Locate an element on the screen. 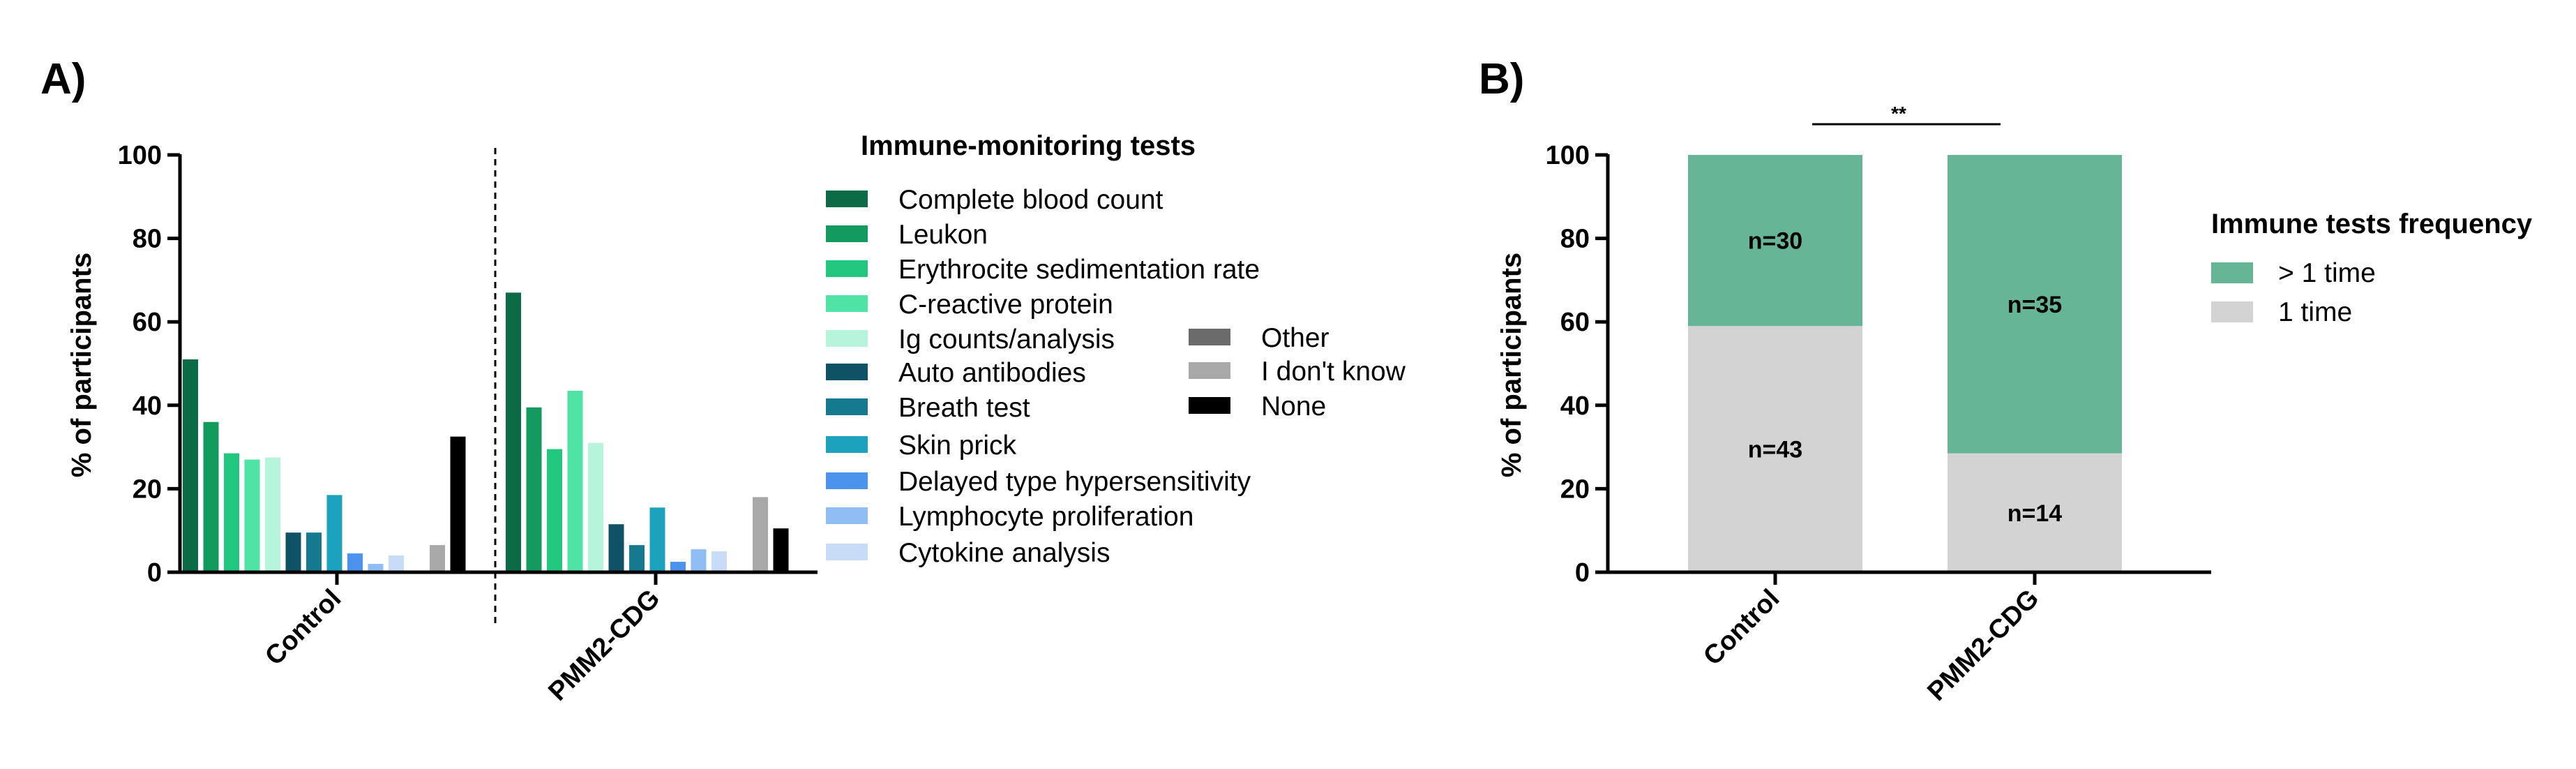 This screenshot has height=769, width=2576. bar-pmm2-cdg-breath-test is located at coordinates (637, 559).